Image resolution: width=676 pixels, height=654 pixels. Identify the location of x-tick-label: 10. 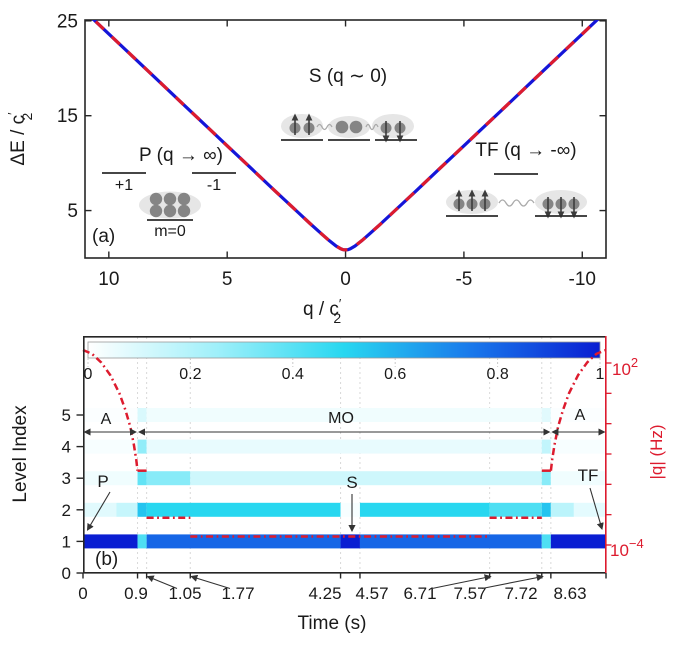
(108, 279).